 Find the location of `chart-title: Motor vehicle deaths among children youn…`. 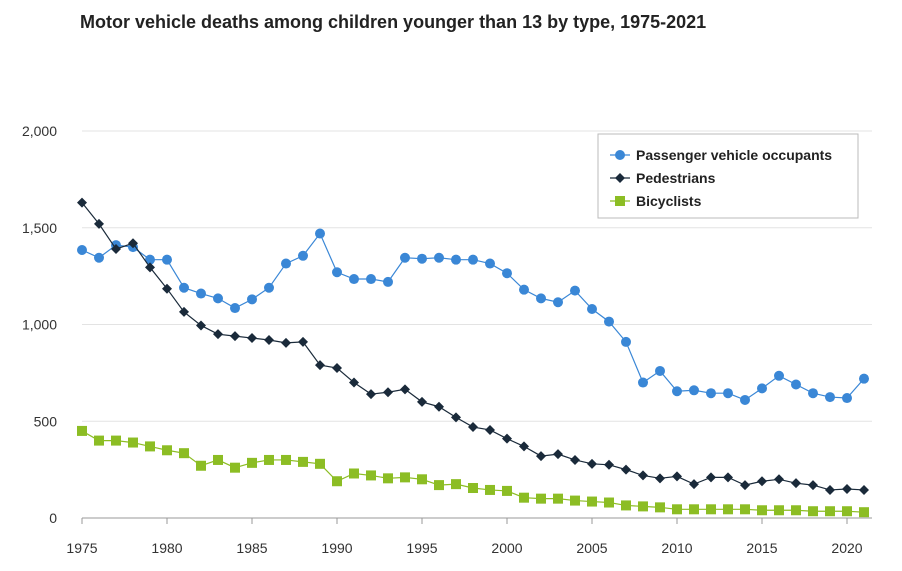

chart-title: Motor vehicle deaths among children youn… is located at coordinates (393, 22).